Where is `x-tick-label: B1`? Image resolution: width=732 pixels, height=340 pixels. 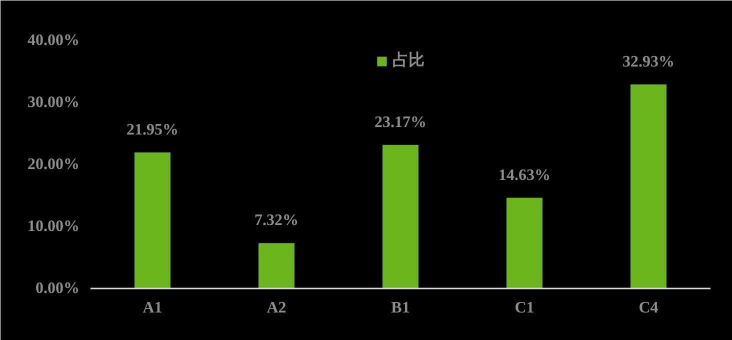 x-tick-label: B1 is located at coordinates (400, 308).